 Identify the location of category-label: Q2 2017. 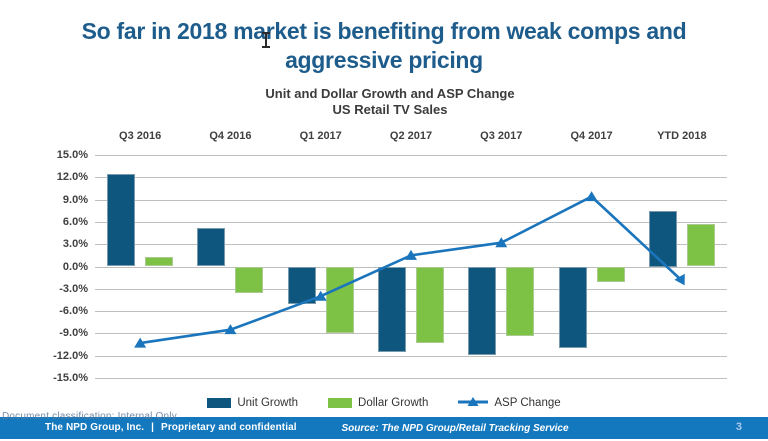
(411, 136).